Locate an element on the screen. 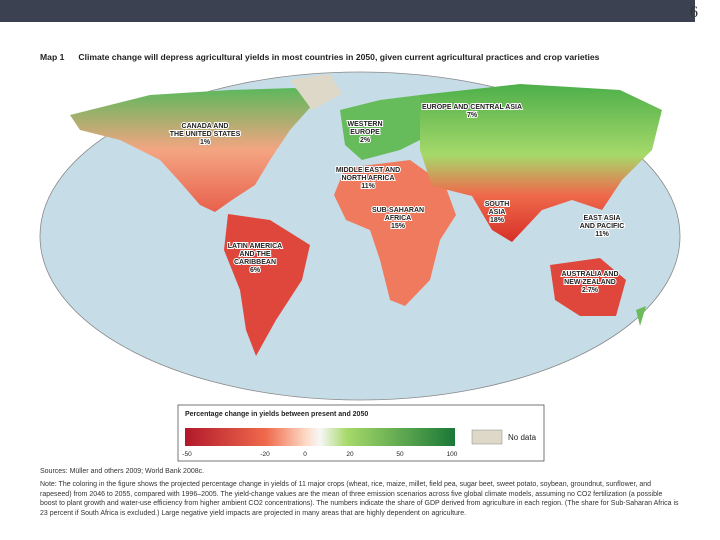  region-name: EAST ASIA is located at coordinates (601, 218).